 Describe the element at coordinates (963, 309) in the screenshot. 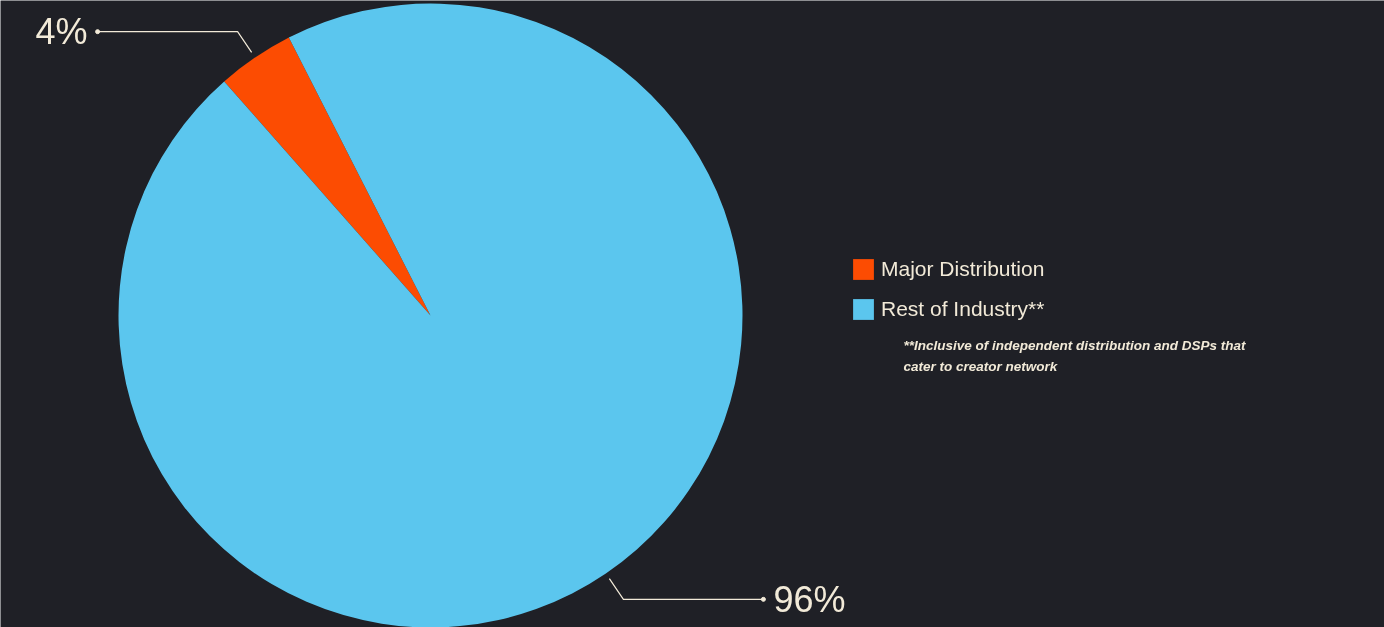

I see `legend-label: Rest of Industry**` at that location.